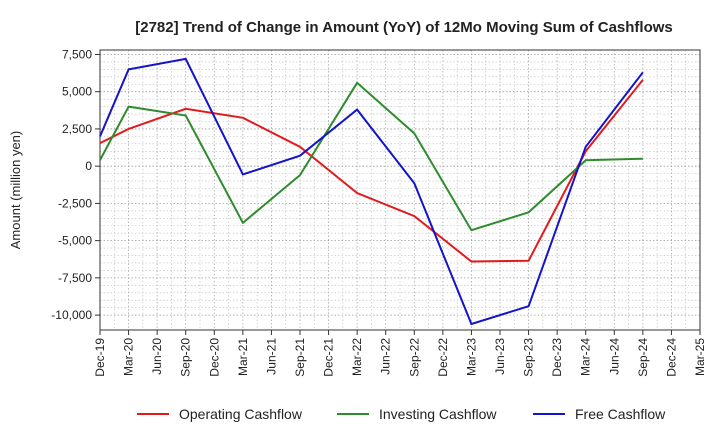 This screenshot has width=720, height=440. Describe the element at coordinates (671, 357) in the screenshot. I see `x-tick-label: Dec-24` at that location.